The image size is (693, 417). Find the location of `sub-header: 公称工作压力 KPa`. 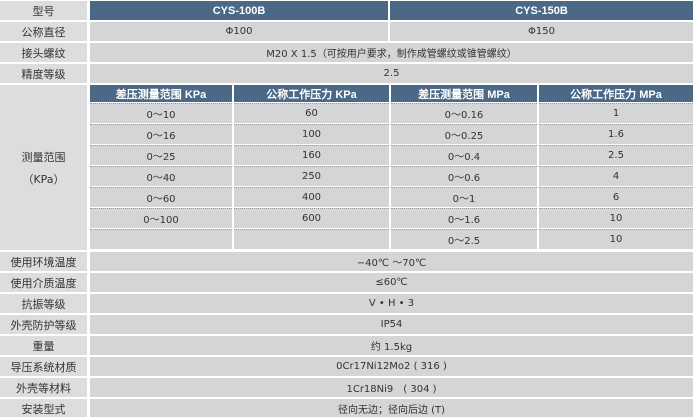

sub-header: 公称工作压力 KPa is located at coordinates (311, 93).